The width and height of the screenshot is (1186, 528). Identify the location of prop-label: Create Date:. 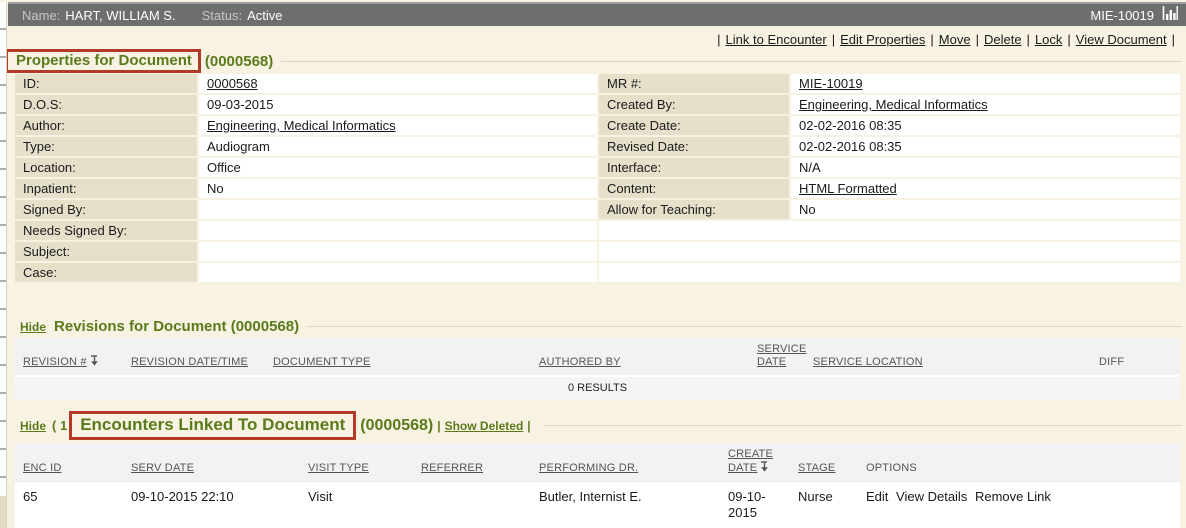
(694, 125).